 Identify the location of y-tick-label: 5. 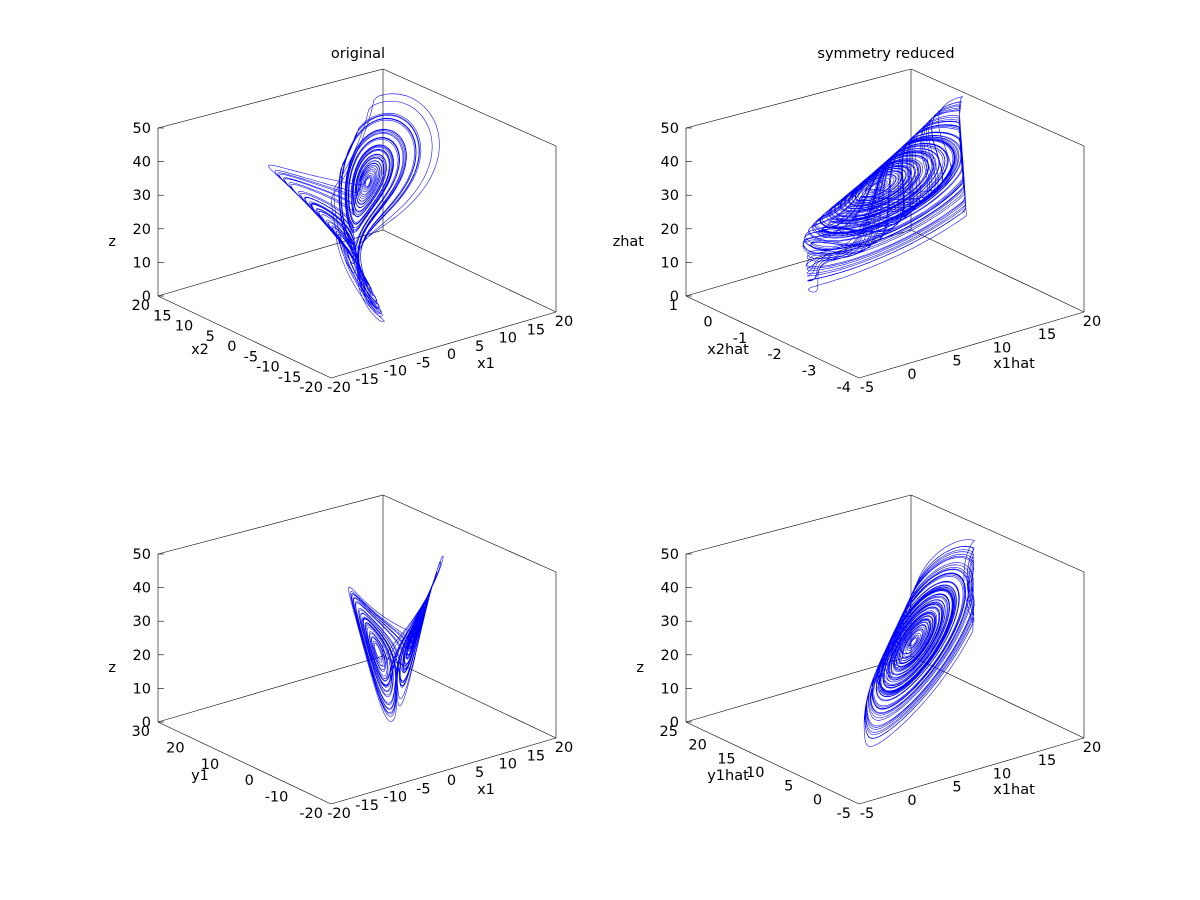
(788, 787).